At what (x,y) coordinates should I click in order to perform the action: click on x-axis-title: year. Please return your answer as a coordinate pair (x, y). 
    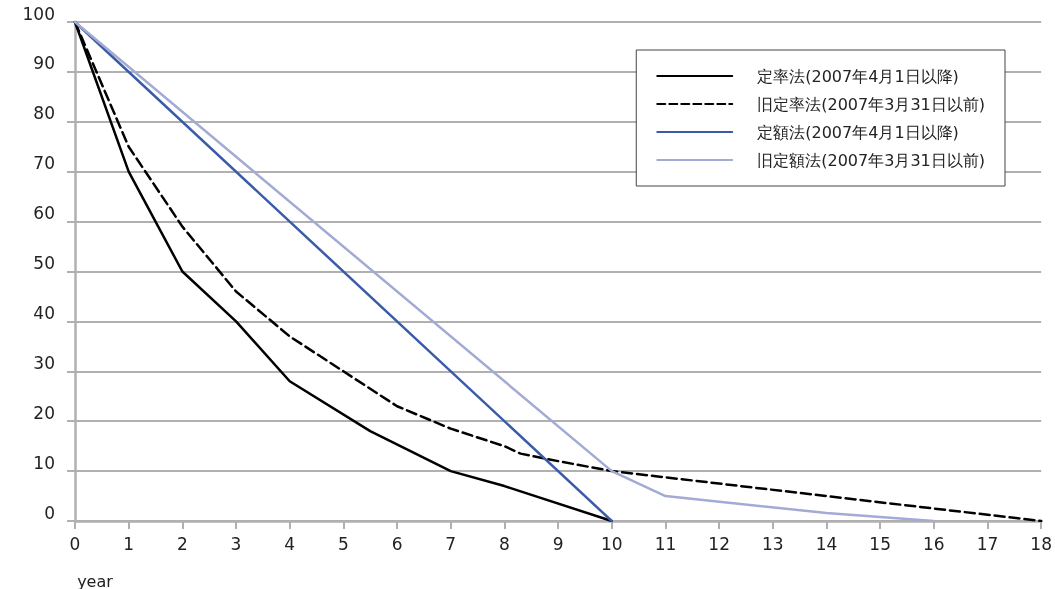
    Looking at the image, I should click on (95, 580).